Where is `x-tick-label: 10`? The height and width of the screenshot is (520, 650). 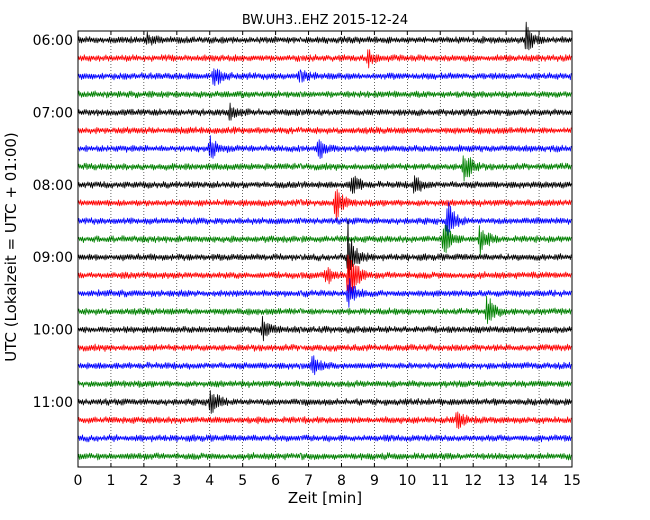
x-tick-label: 10 is located at coordinates (407, 481).